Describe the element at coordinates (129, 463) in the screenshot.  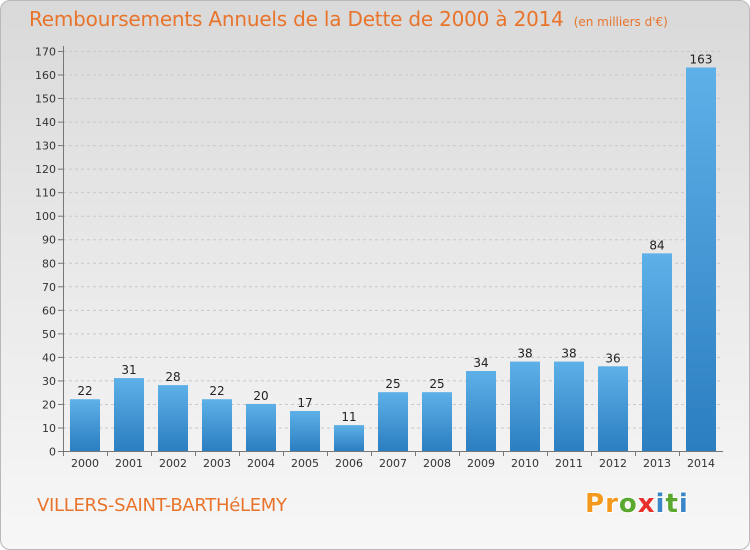
I see `x-tick-label: 2001` at that location.